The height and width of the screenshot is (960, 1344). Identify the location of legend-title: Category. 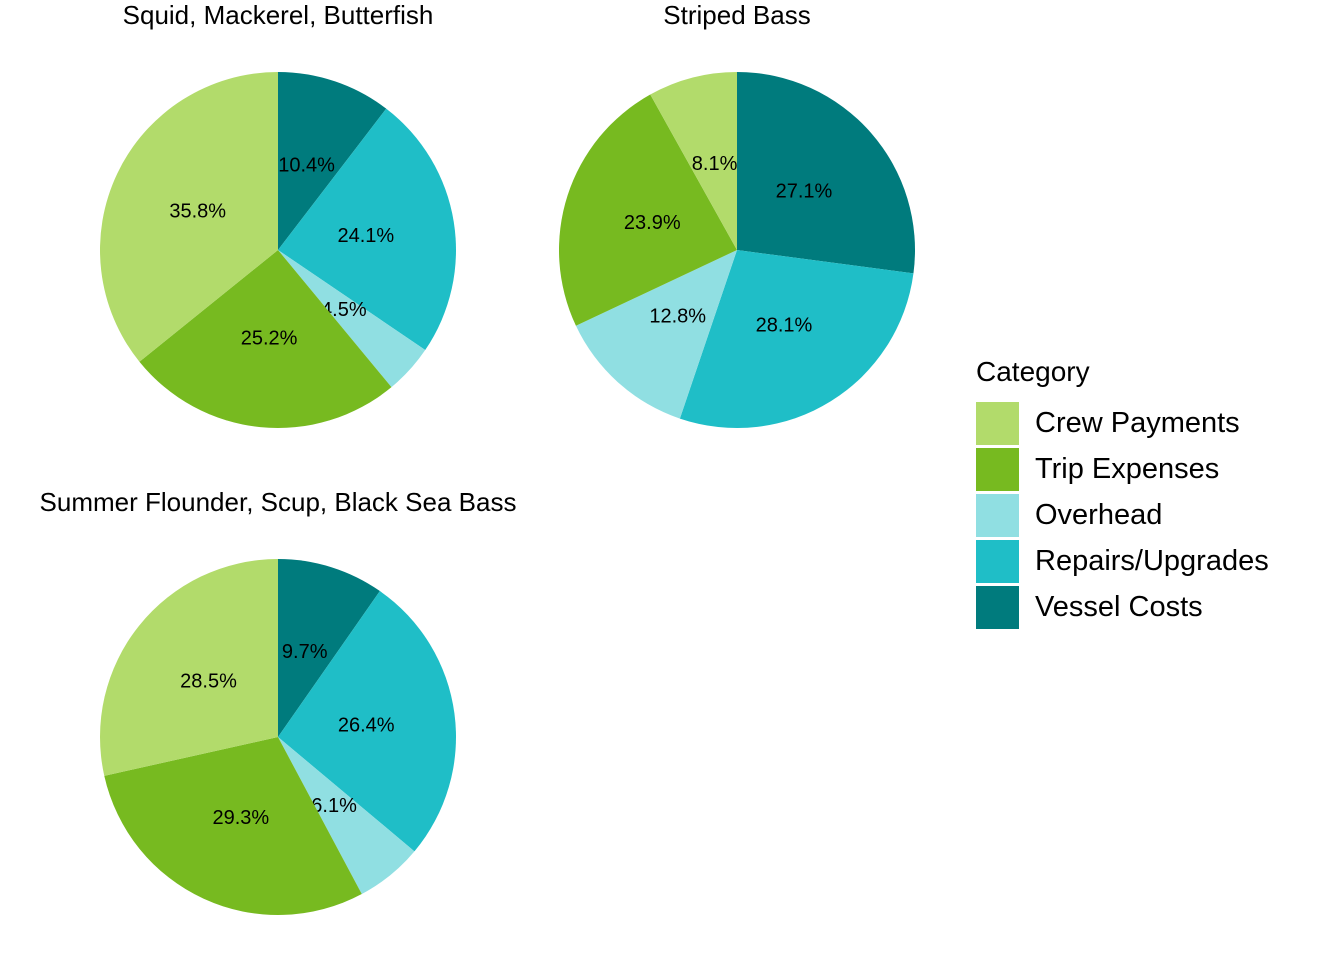
(1033, 371).